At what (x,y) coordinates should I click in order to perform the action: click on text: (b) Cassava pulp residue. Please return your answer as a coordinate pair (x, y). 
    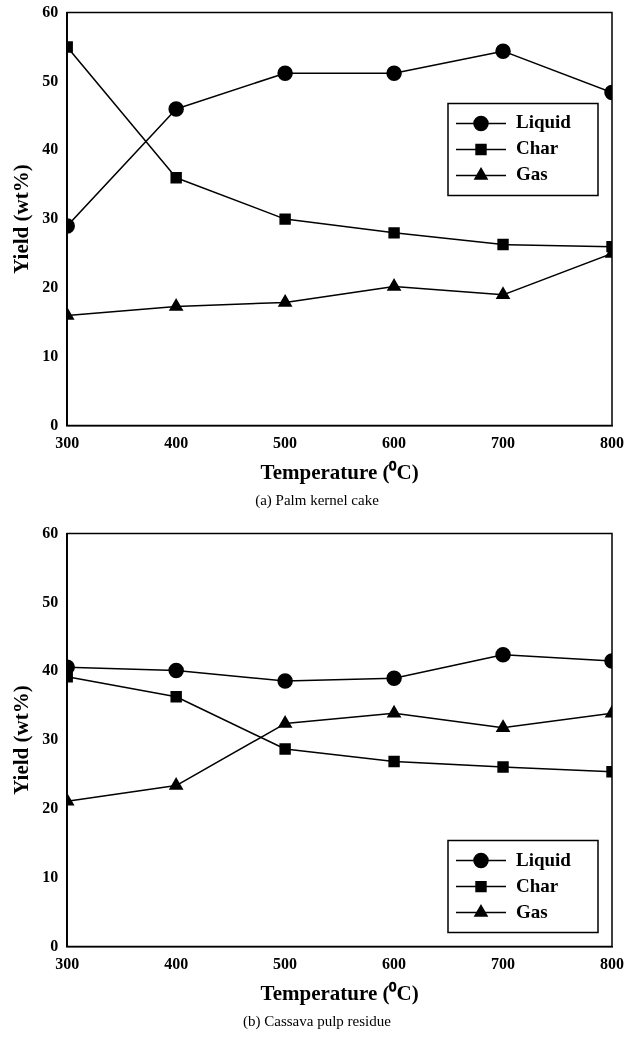
    Looking at the image, I should click on (317, 1021).